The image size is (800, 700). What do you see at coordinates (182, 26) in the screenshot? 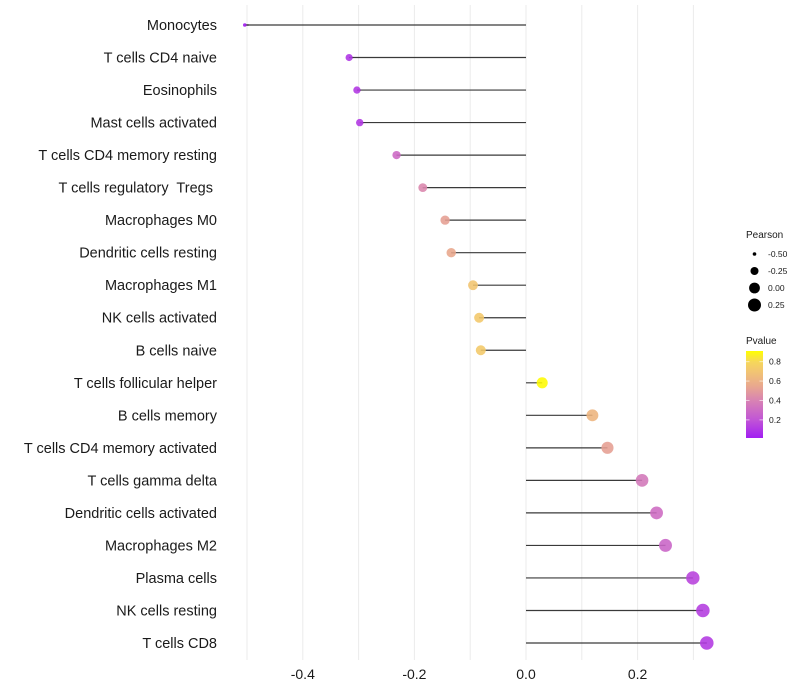
I see `y-tick-label: Monocytes` at bounding box center [182, 26].